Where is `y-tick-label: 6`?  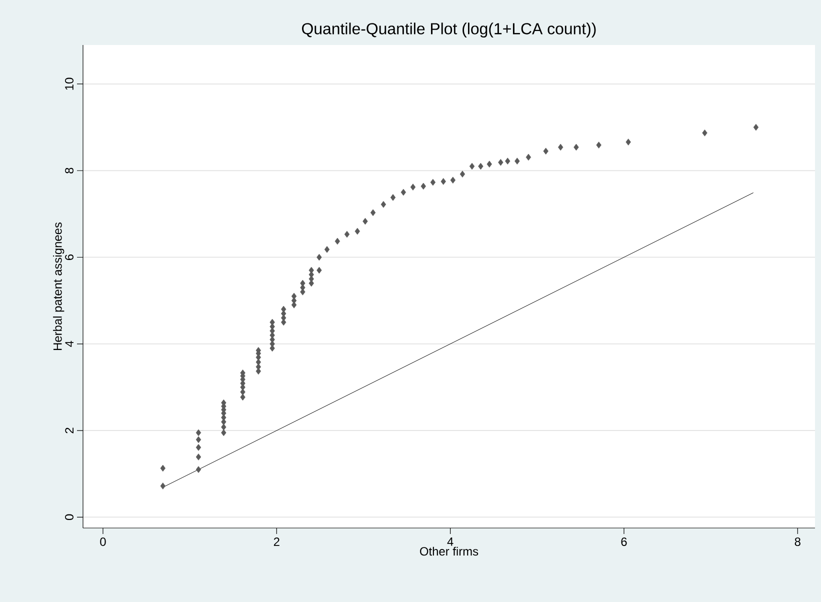 y-tick-label: 6 is located at coordinates (69, 257).